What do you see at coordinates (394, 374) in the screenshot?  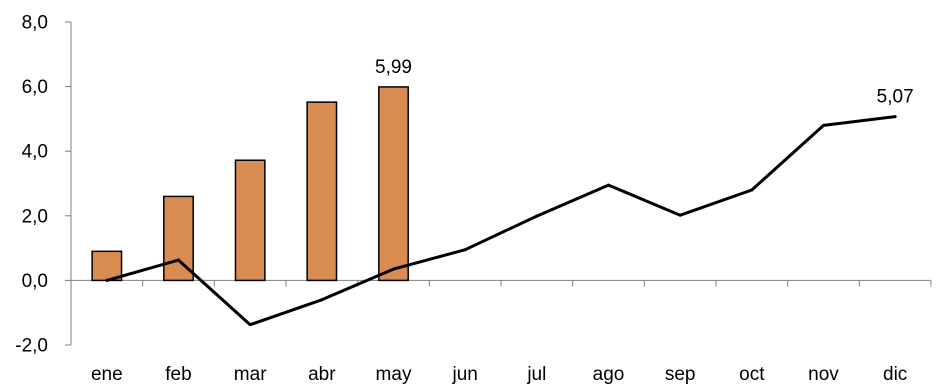 I see `x-tick-label: may` at bounding box center [394, 374].